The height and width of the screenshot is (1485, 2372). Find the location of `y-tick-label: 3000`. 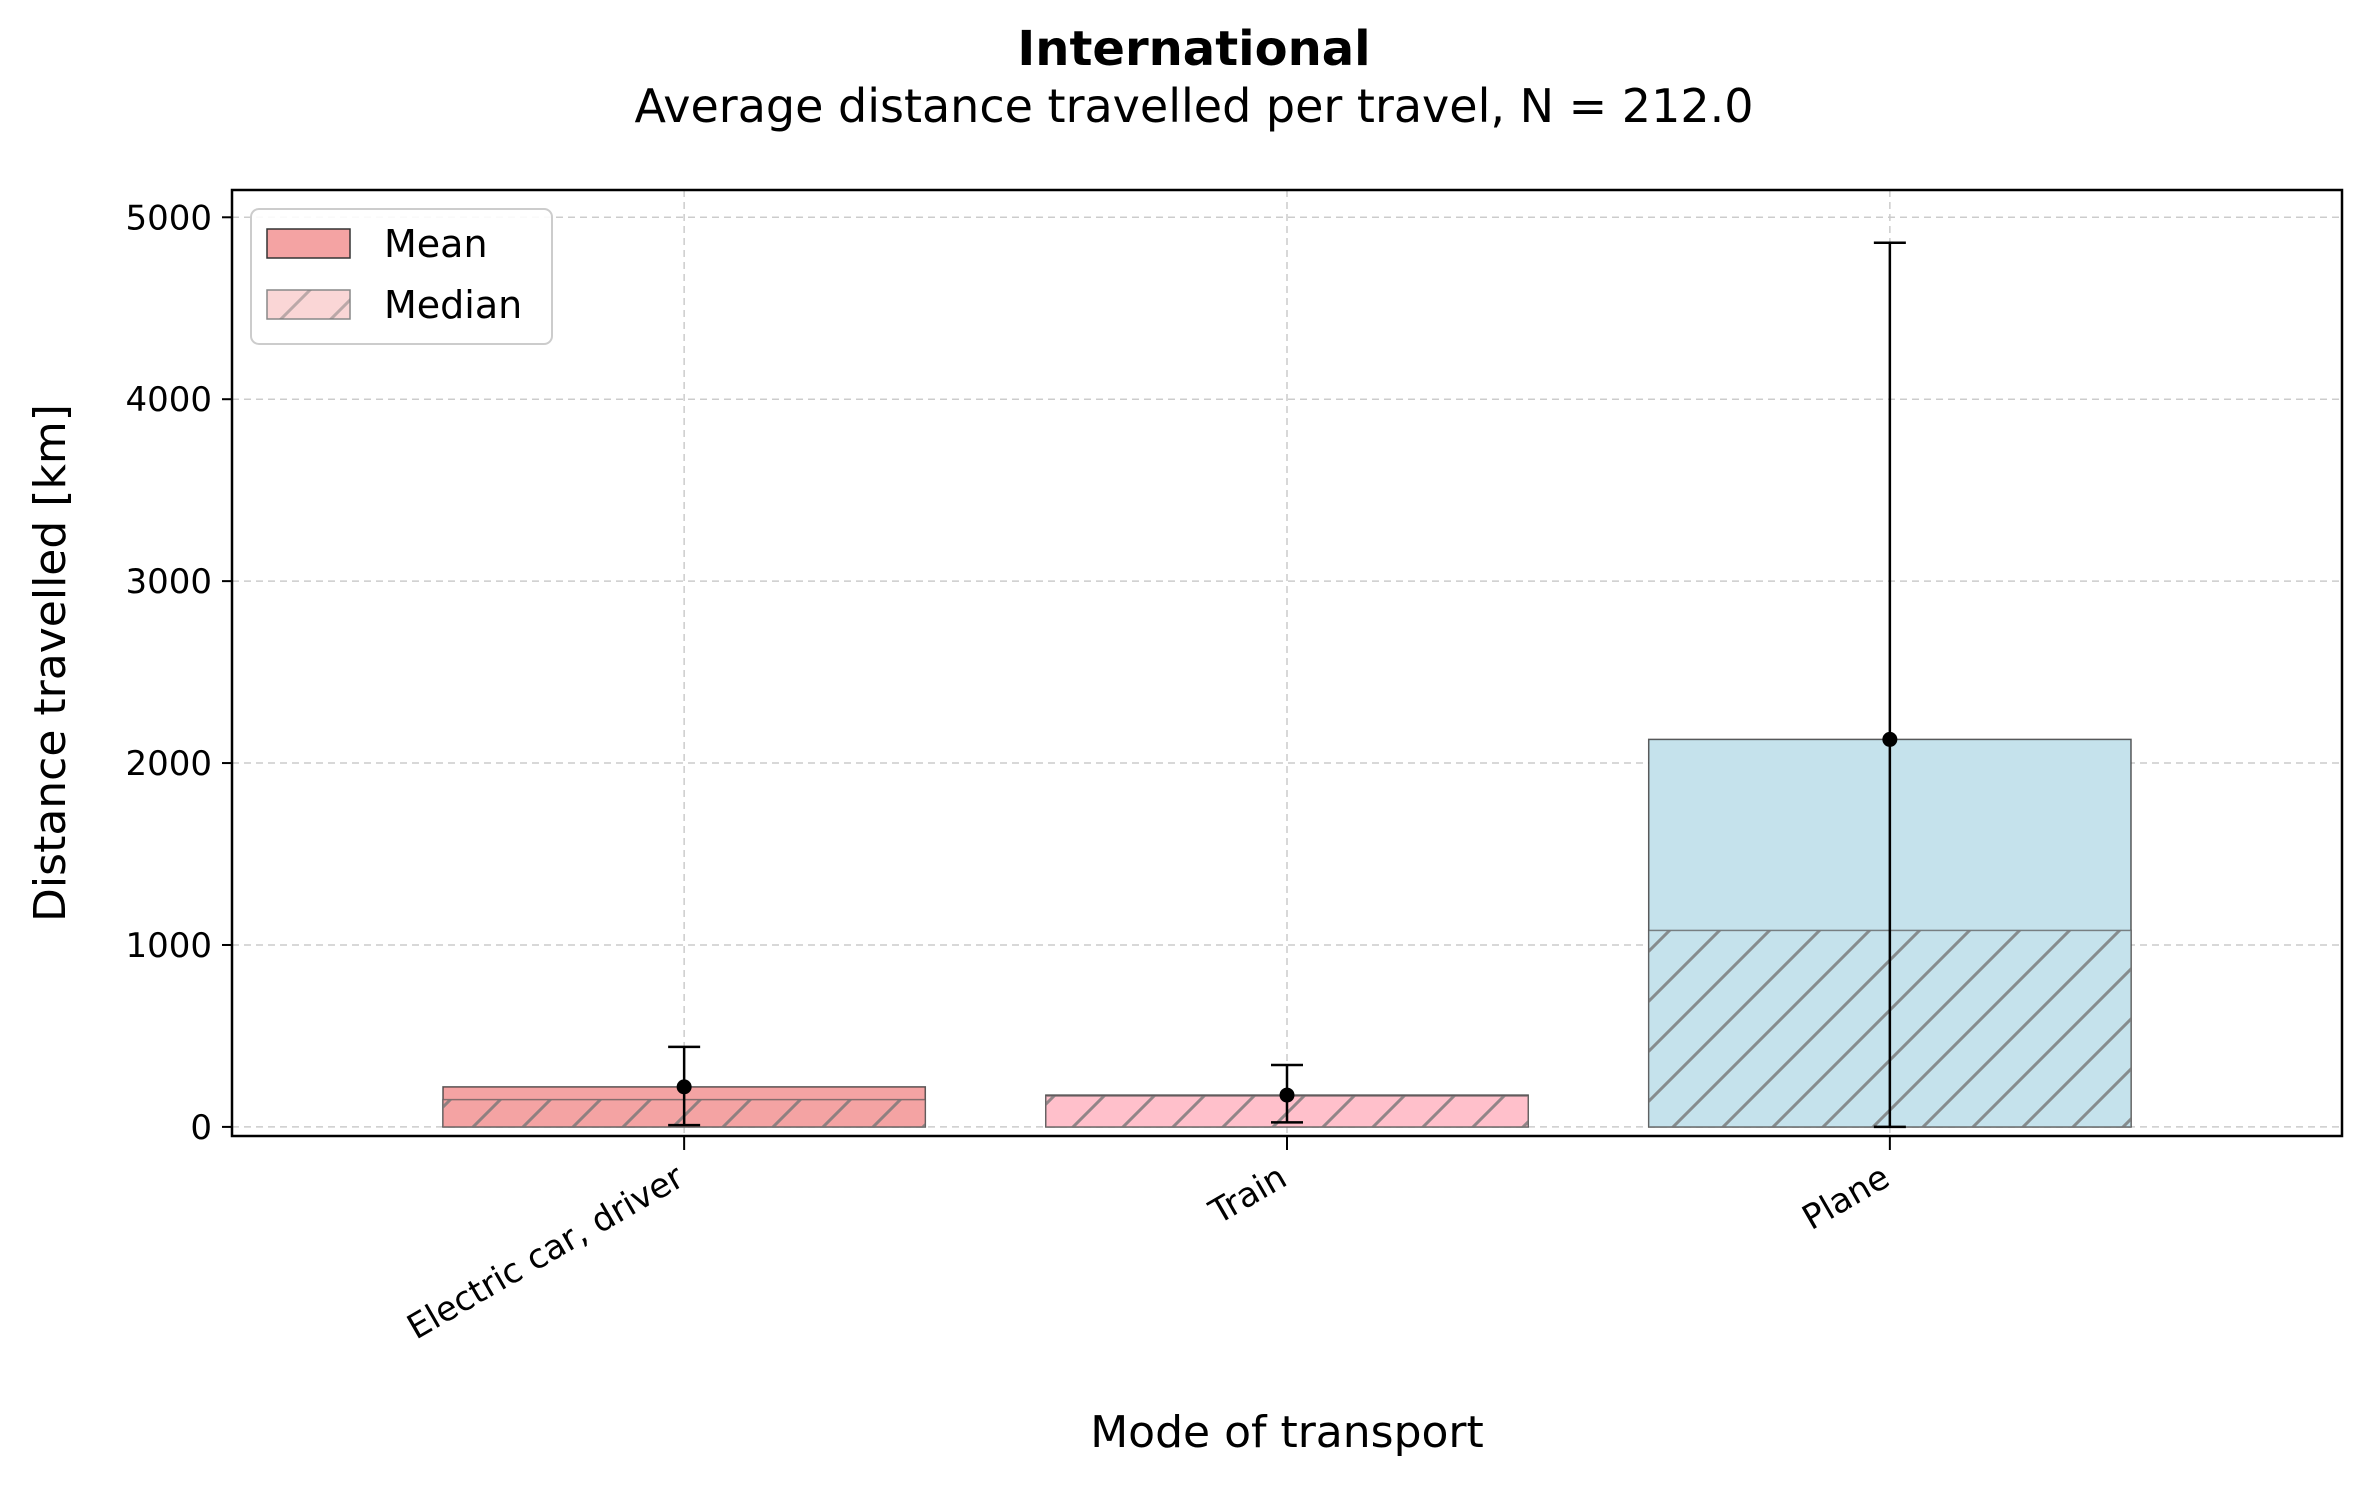

y-tick-label: 3000 is located at coordinates (168, 582).